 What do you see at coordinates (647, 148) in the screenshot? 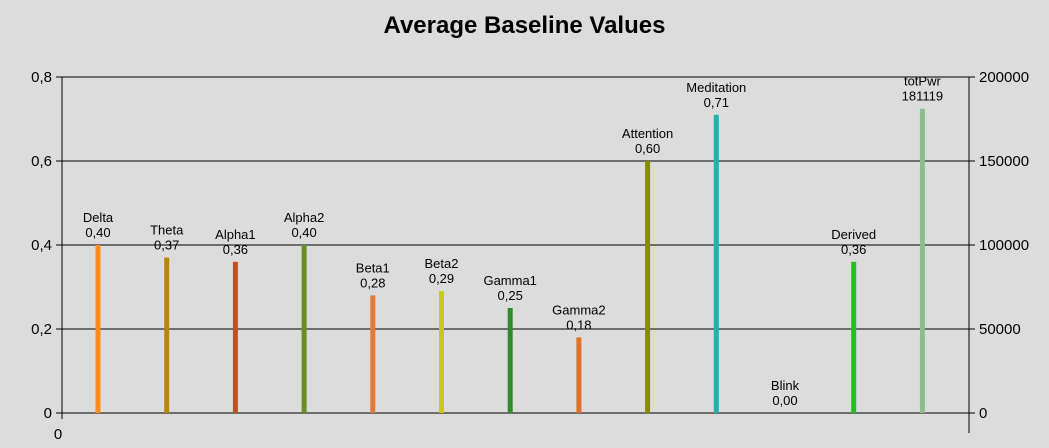
I see `bar-value-label: 0,60` at bounding box center [647, 148].